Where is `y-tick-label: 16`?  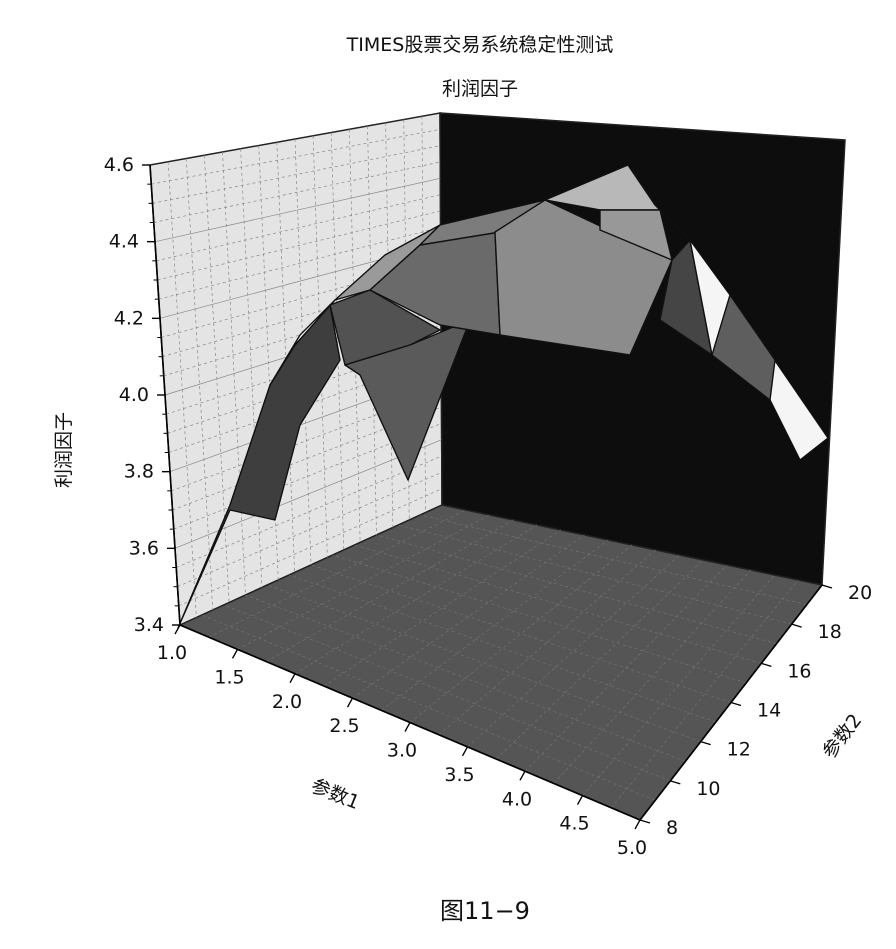 y-tick-label: 16 is located at coordinates (799, 671).